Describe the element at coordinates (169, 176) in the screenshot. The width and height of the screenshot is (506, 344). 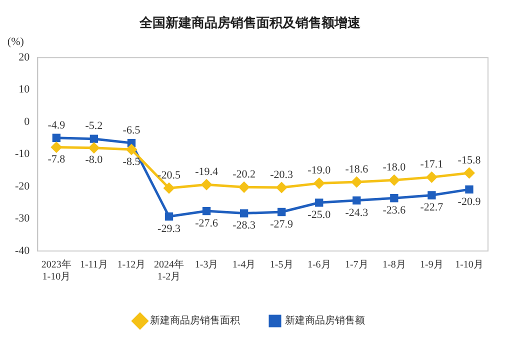
I see `data-label: -20.5` at that location.